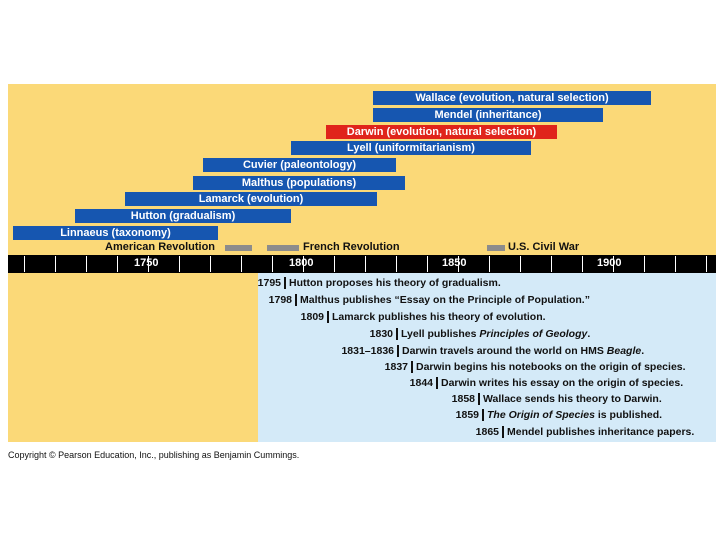  What do you see at coordinates (312, 317) in the screenshot?
I see `event-year: 1809` at bounding box center [312, 317].